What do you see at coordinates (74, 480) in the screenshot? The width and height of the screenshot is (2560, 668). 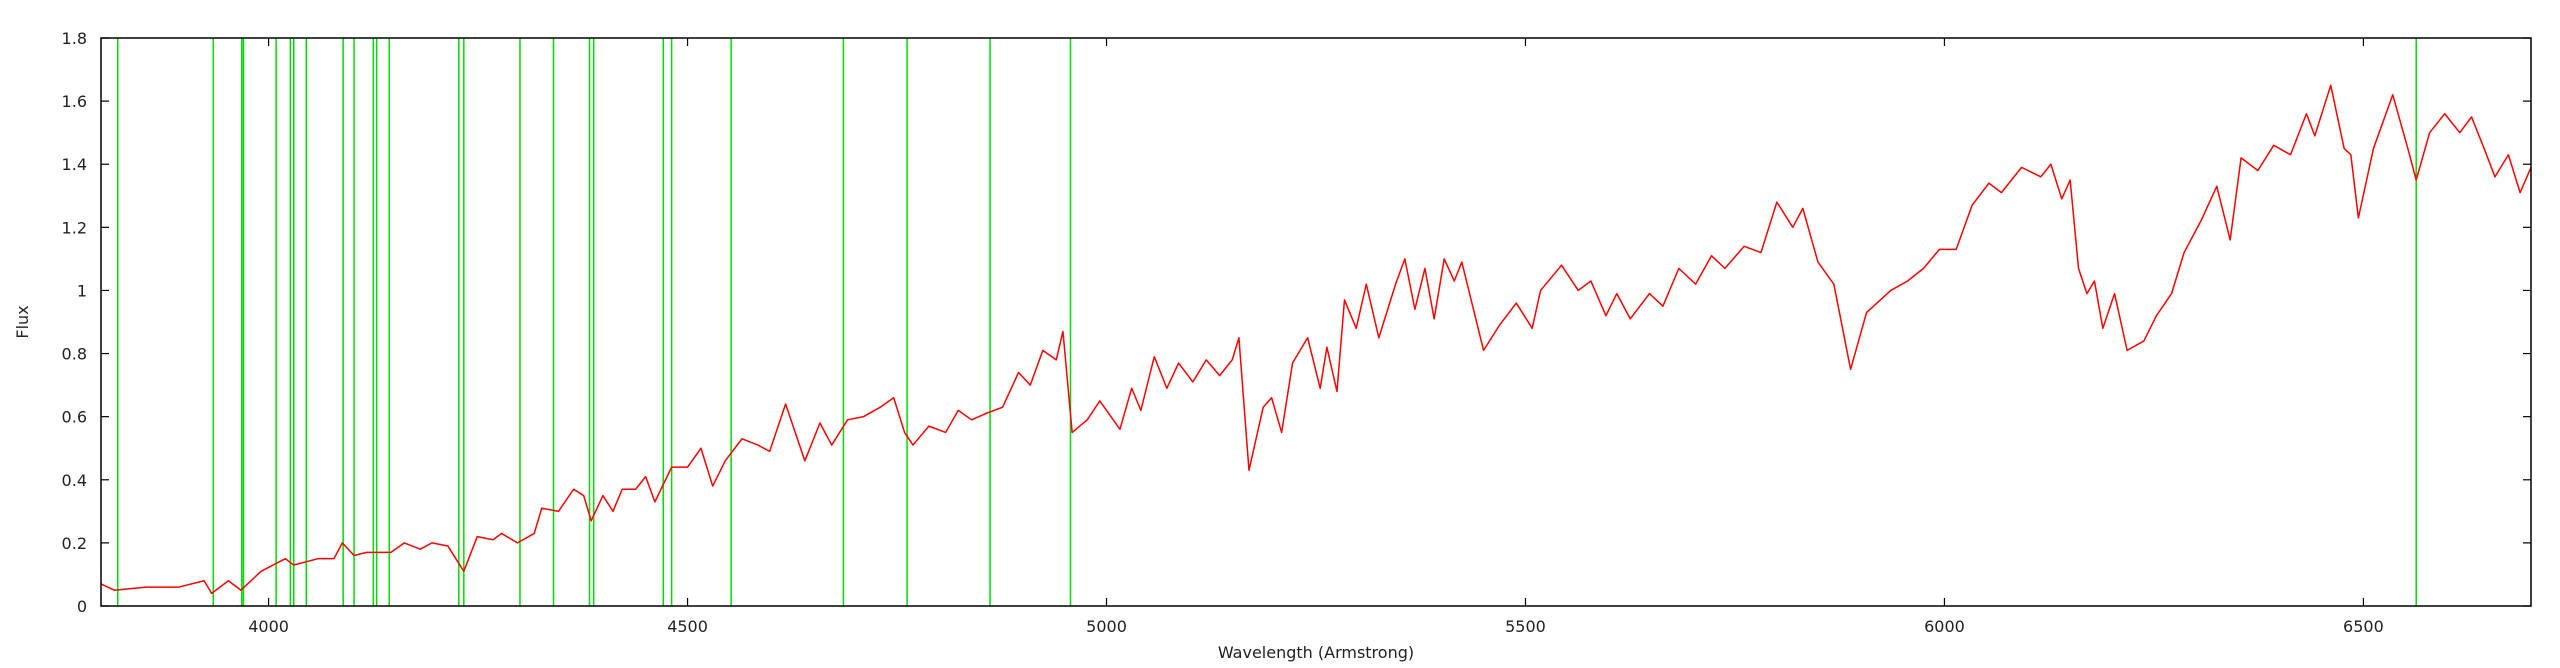 I see `y-tick-label: 0.4` at bounding box center [74, 480].